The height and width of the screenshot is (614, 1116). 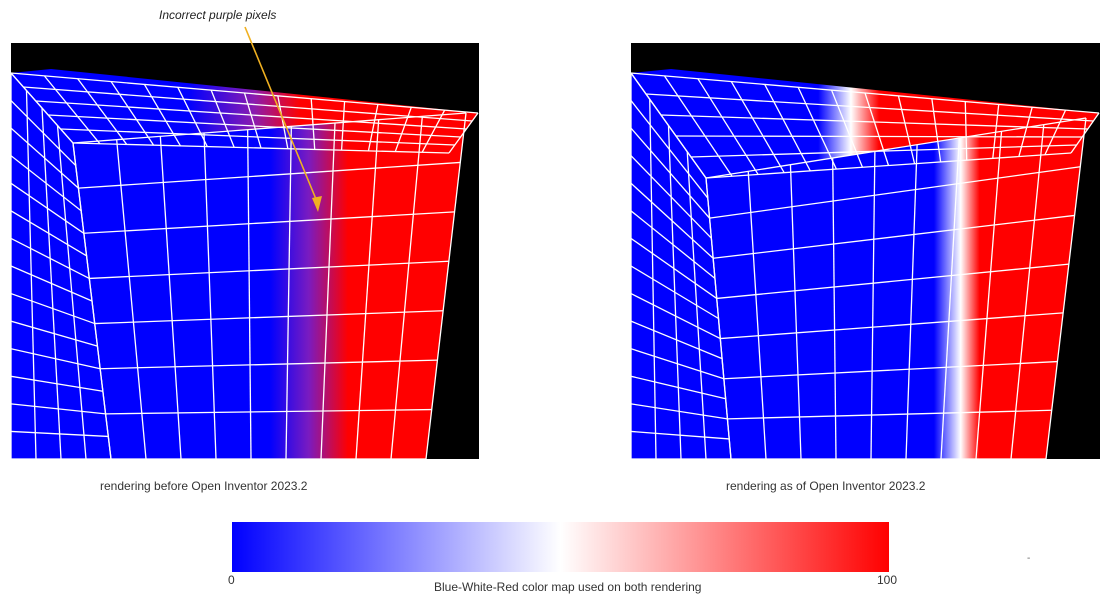 What do you see at coordinates (1029, 558) in the screenshot?
I see `stray-mark: -` at bounding box center [1029, 558].